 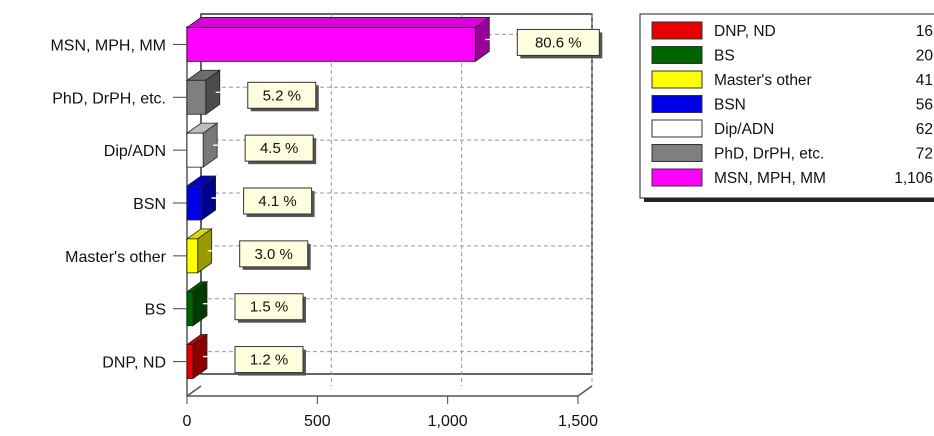 What do you see at coordinates (925, 56) in the screenshot?
I see `legend-value: 20` at bounding box center [925, 56].